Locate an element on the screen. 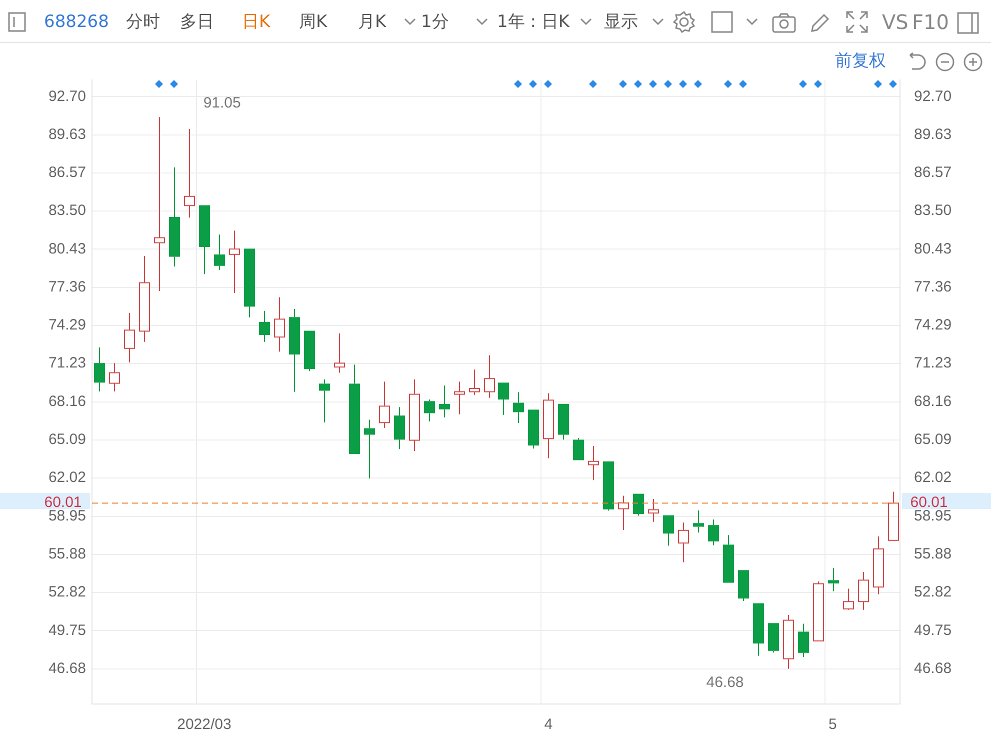 The width and height of the screenshot is (991, 746). annotation: 46.68 is located at coordinates (725, 682).